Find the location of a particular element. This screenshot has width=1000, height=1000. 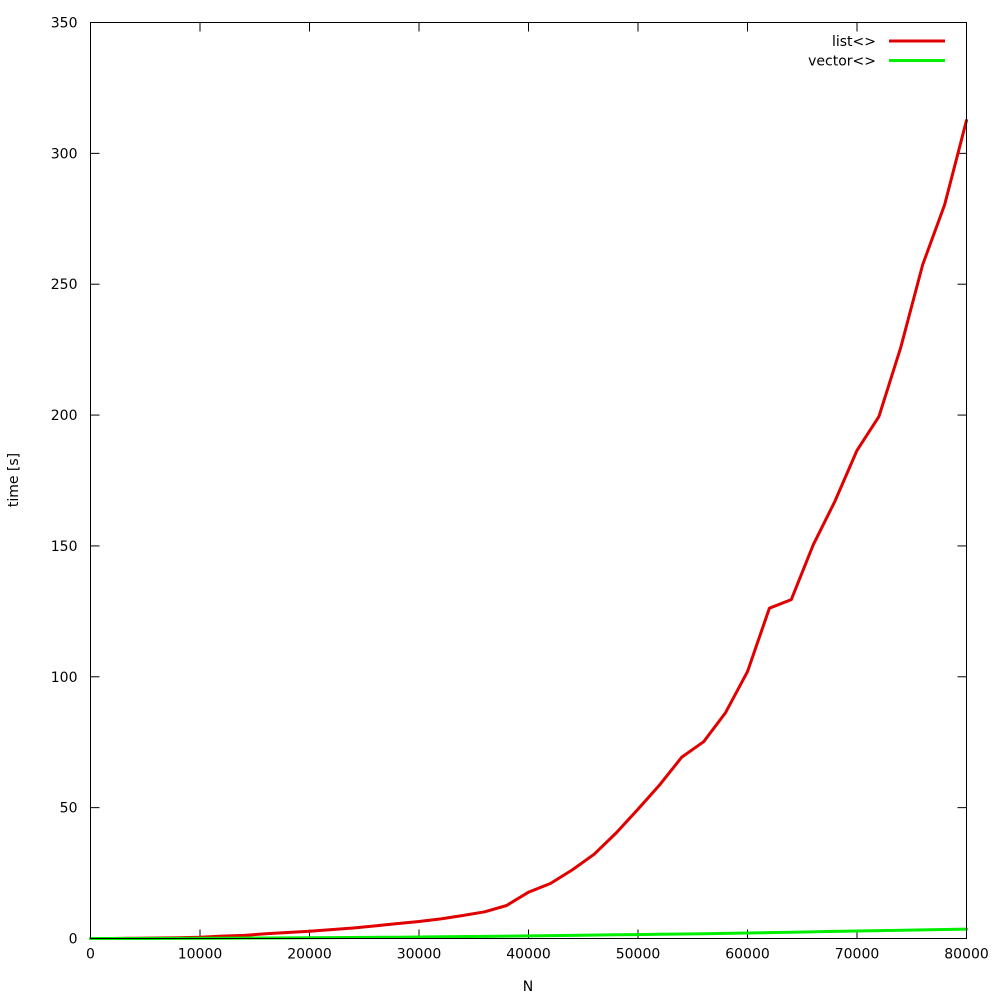

x-tick-label: 0 is located at coordinates (90, 955).